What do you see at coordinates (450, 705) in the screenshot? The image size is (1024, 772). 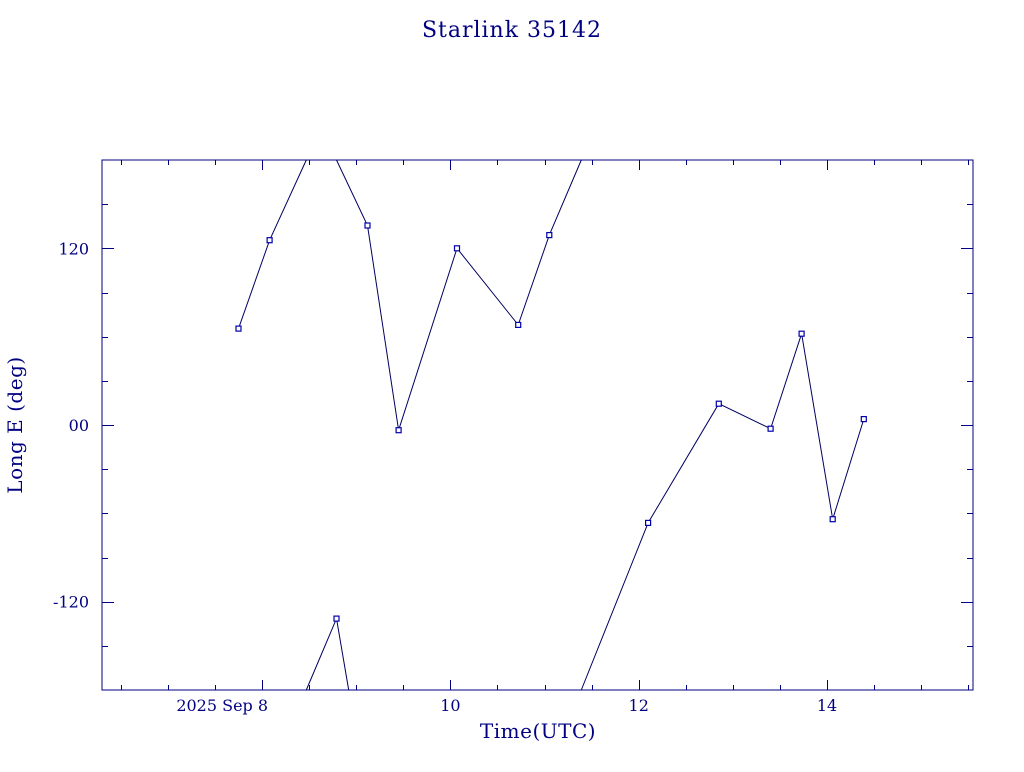 I see `x-tick-label: 10` at bounding box center [450, 705].